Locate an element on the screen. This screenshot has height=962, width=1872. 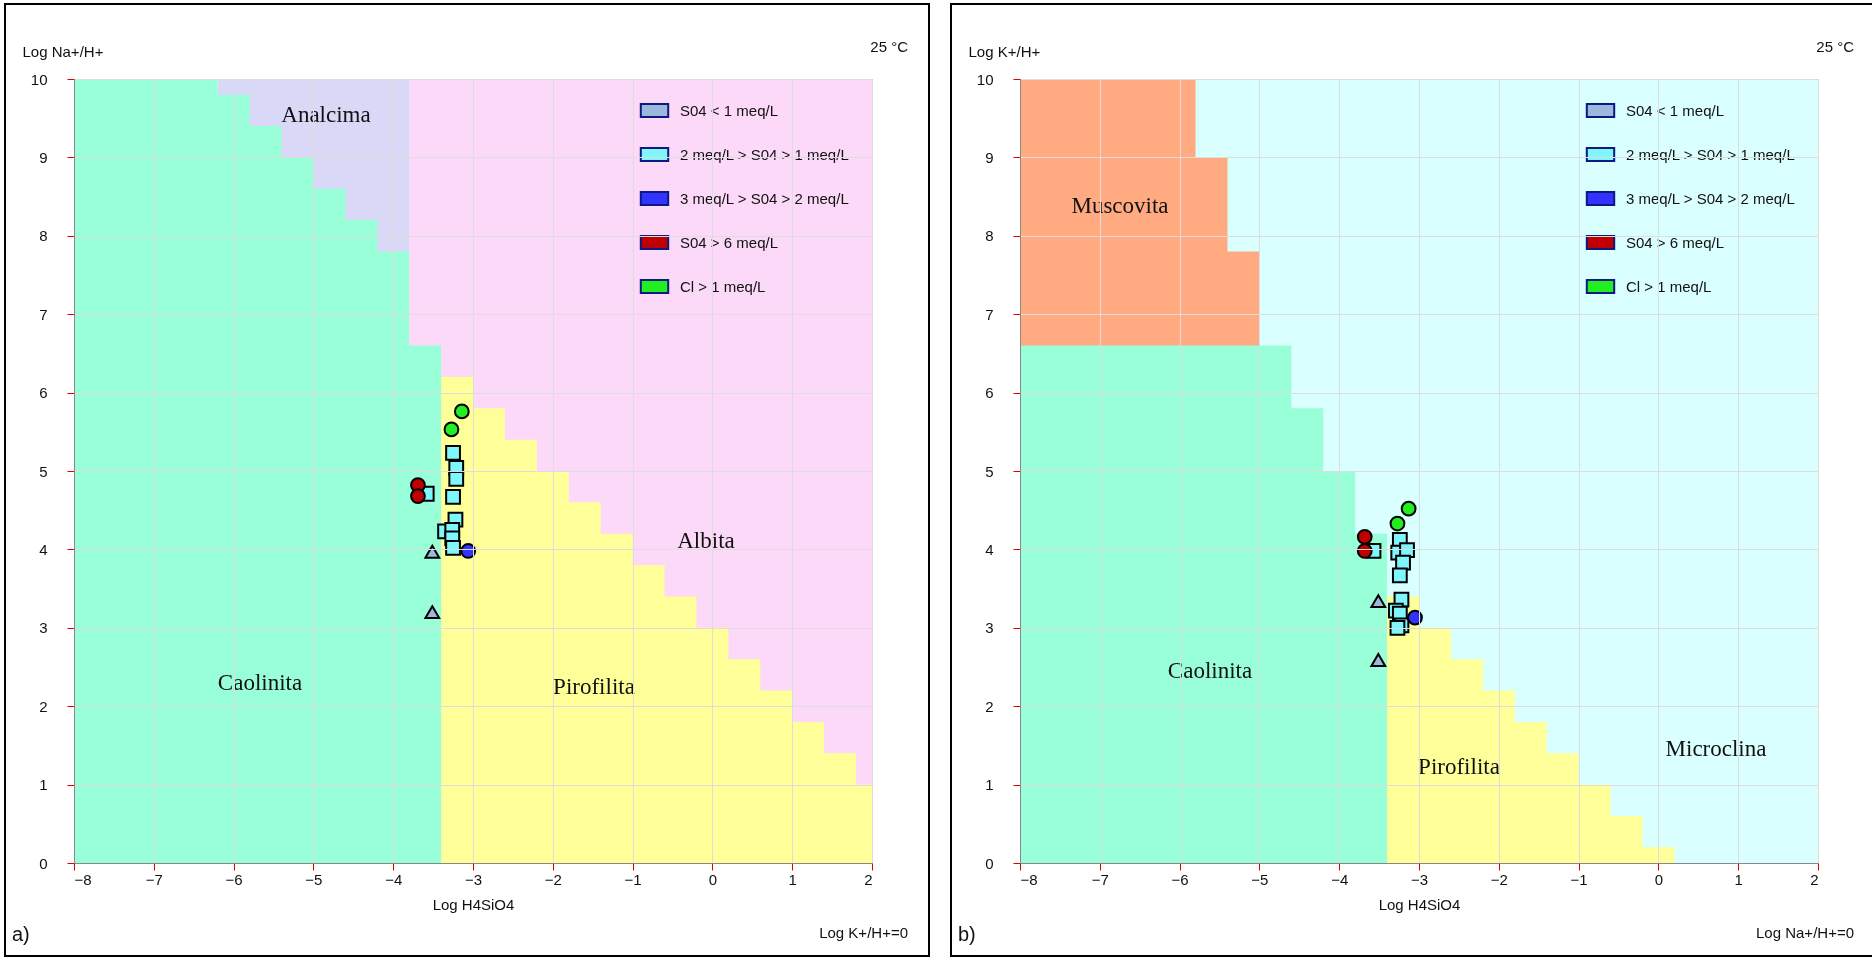
text: a) is located at coordinates (21, 934).